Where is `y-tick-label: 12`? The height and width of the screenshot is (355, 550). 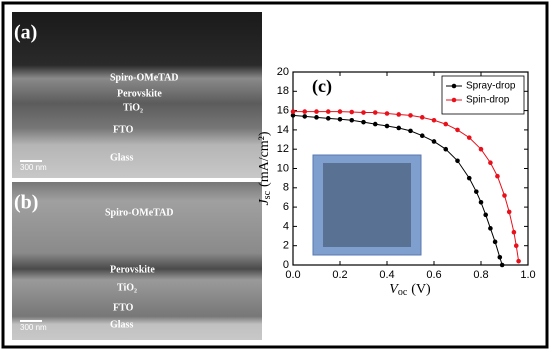 y-tick-label: 12 is located at coordinates (283, 149).